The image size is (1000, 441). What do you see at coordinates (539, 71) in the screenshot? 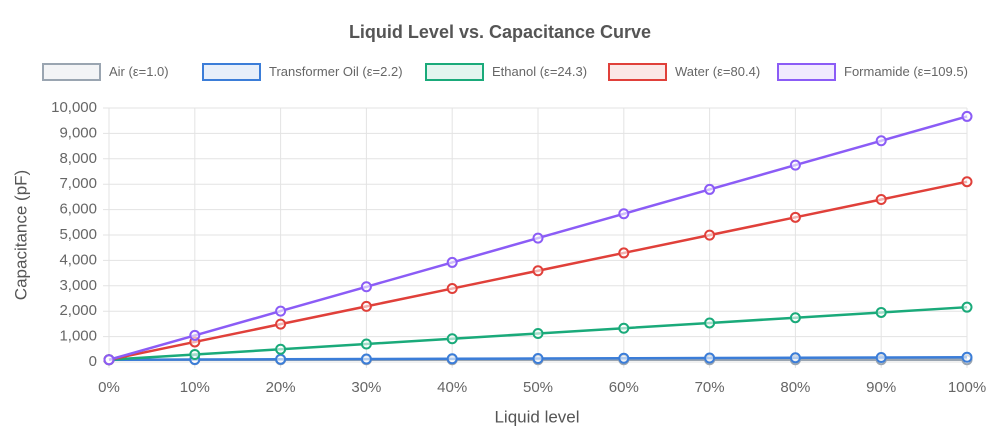
I see `legend-label: Ethanol (ε=24.3)` at bounding box center [539, 71].